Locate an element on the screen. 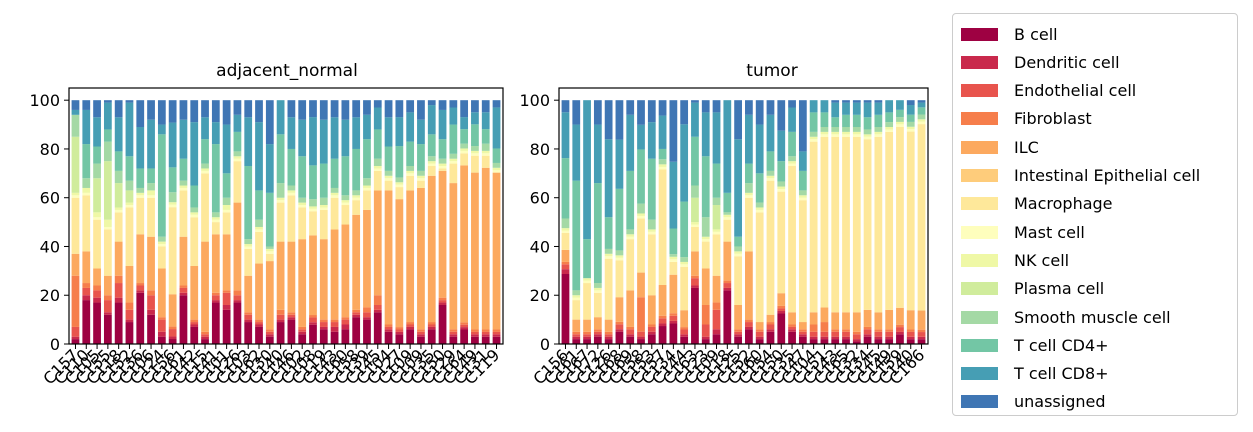 This screenshot has height=432, width=1253. legend-item: unassigned is located at coordinates (1033, 402).